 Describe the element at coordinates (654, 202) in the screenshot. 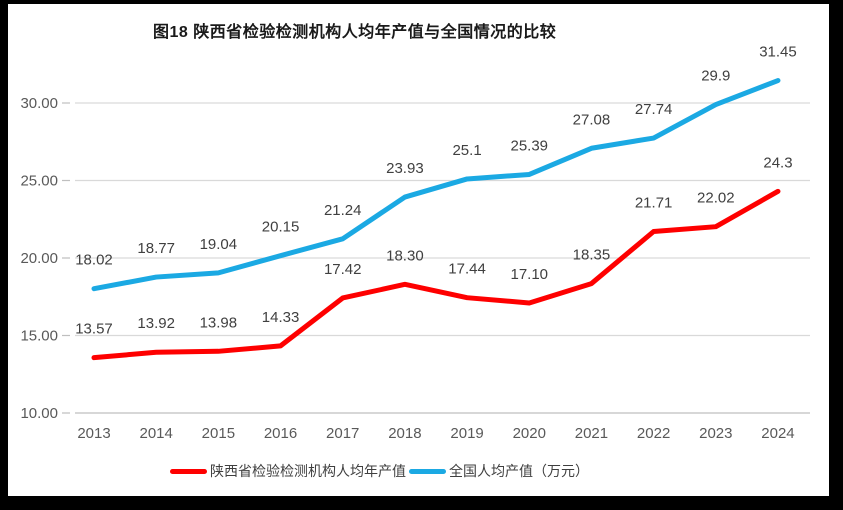

I see `data-label: 21.71` at that location.